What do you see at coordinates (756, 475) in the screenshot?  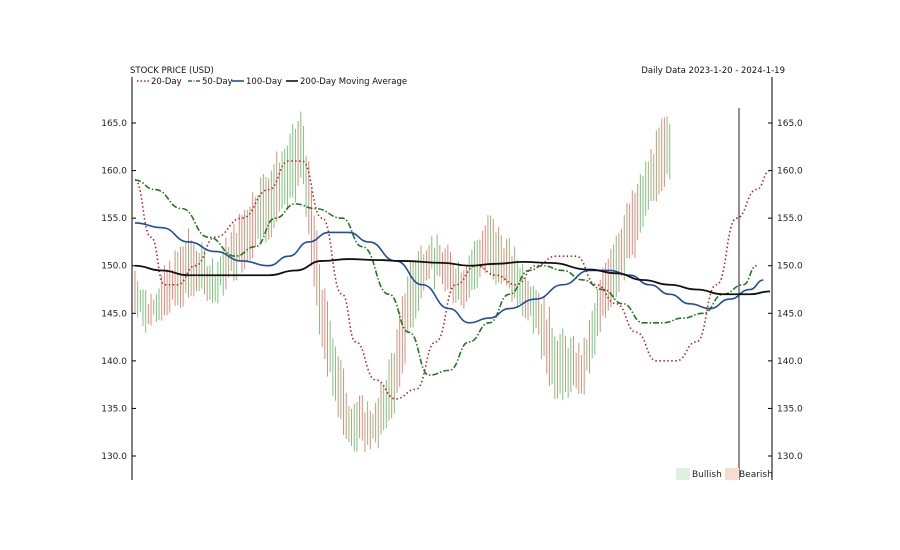 I see `bearish-label: Bearish` at bounding box center [756, 475].